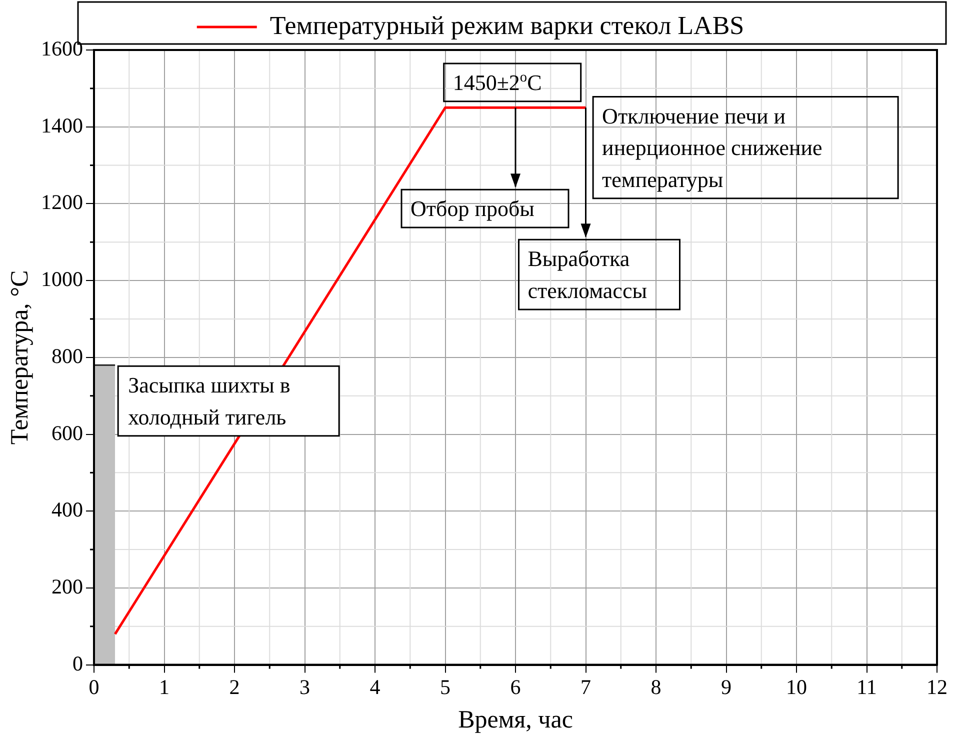 This screenshot has width=953, height=738. Describe the element at coordinates (515, 686) in the screenshot. I see `x-tick-label: 6` at that location.